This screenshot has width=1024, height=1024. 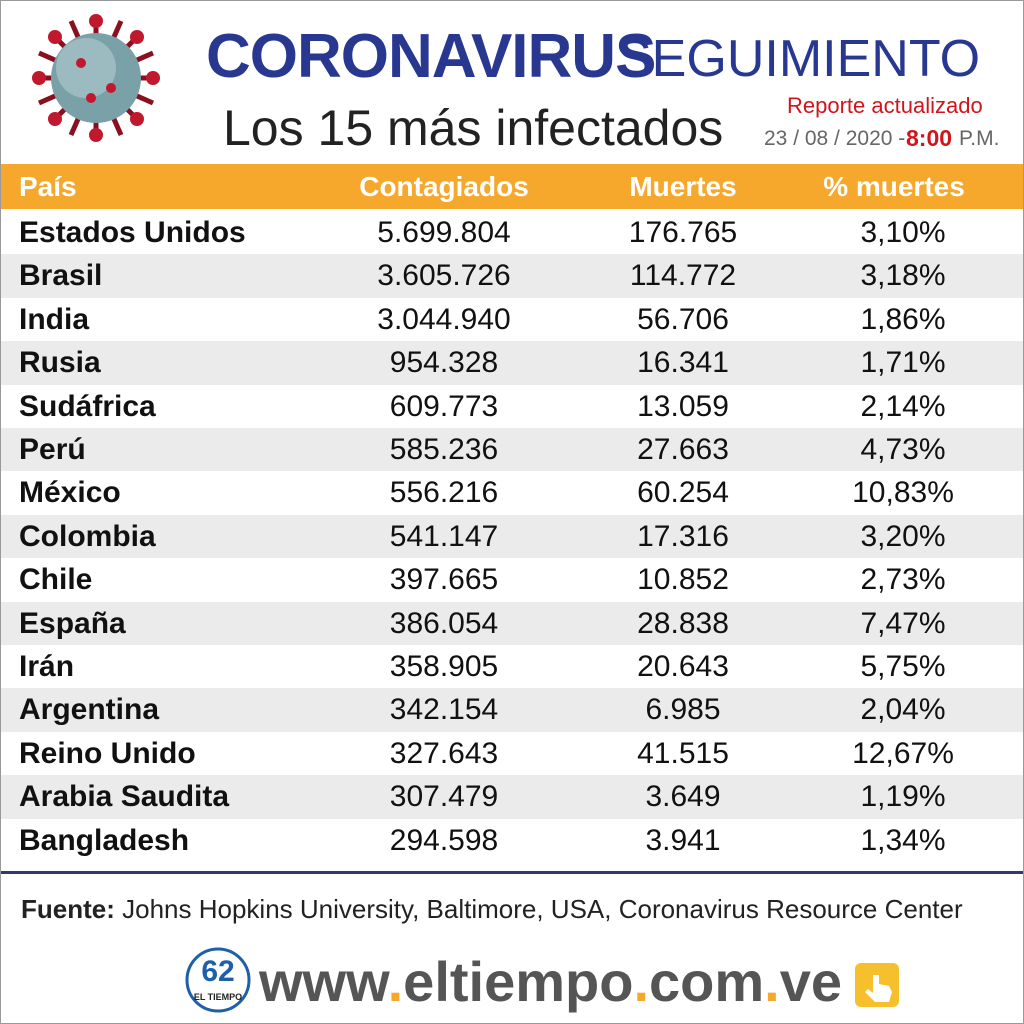 I want to click on table-cell: 307.479, so click(x=444, y=797).